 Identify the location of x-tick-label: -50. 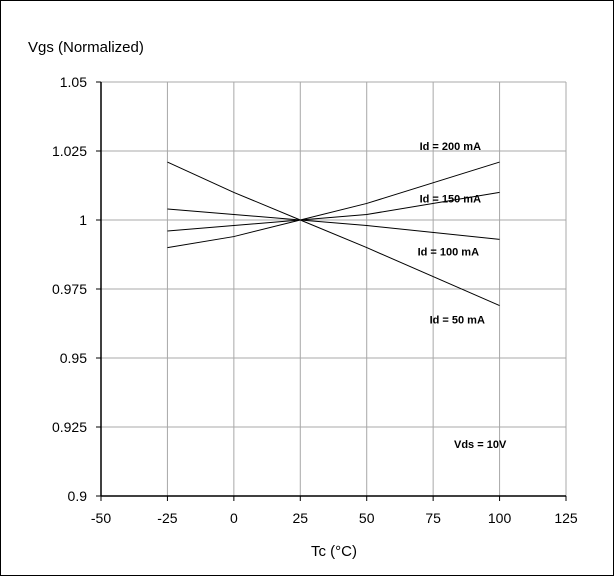
(101, 518).